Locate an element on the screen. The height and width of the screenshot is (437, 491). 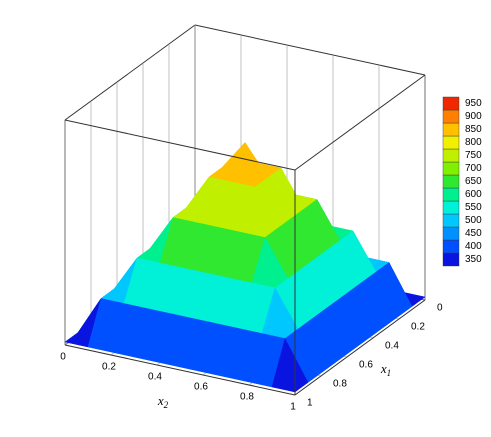
x1-tick-label: 0.4 is located at coordinates (392, 346).